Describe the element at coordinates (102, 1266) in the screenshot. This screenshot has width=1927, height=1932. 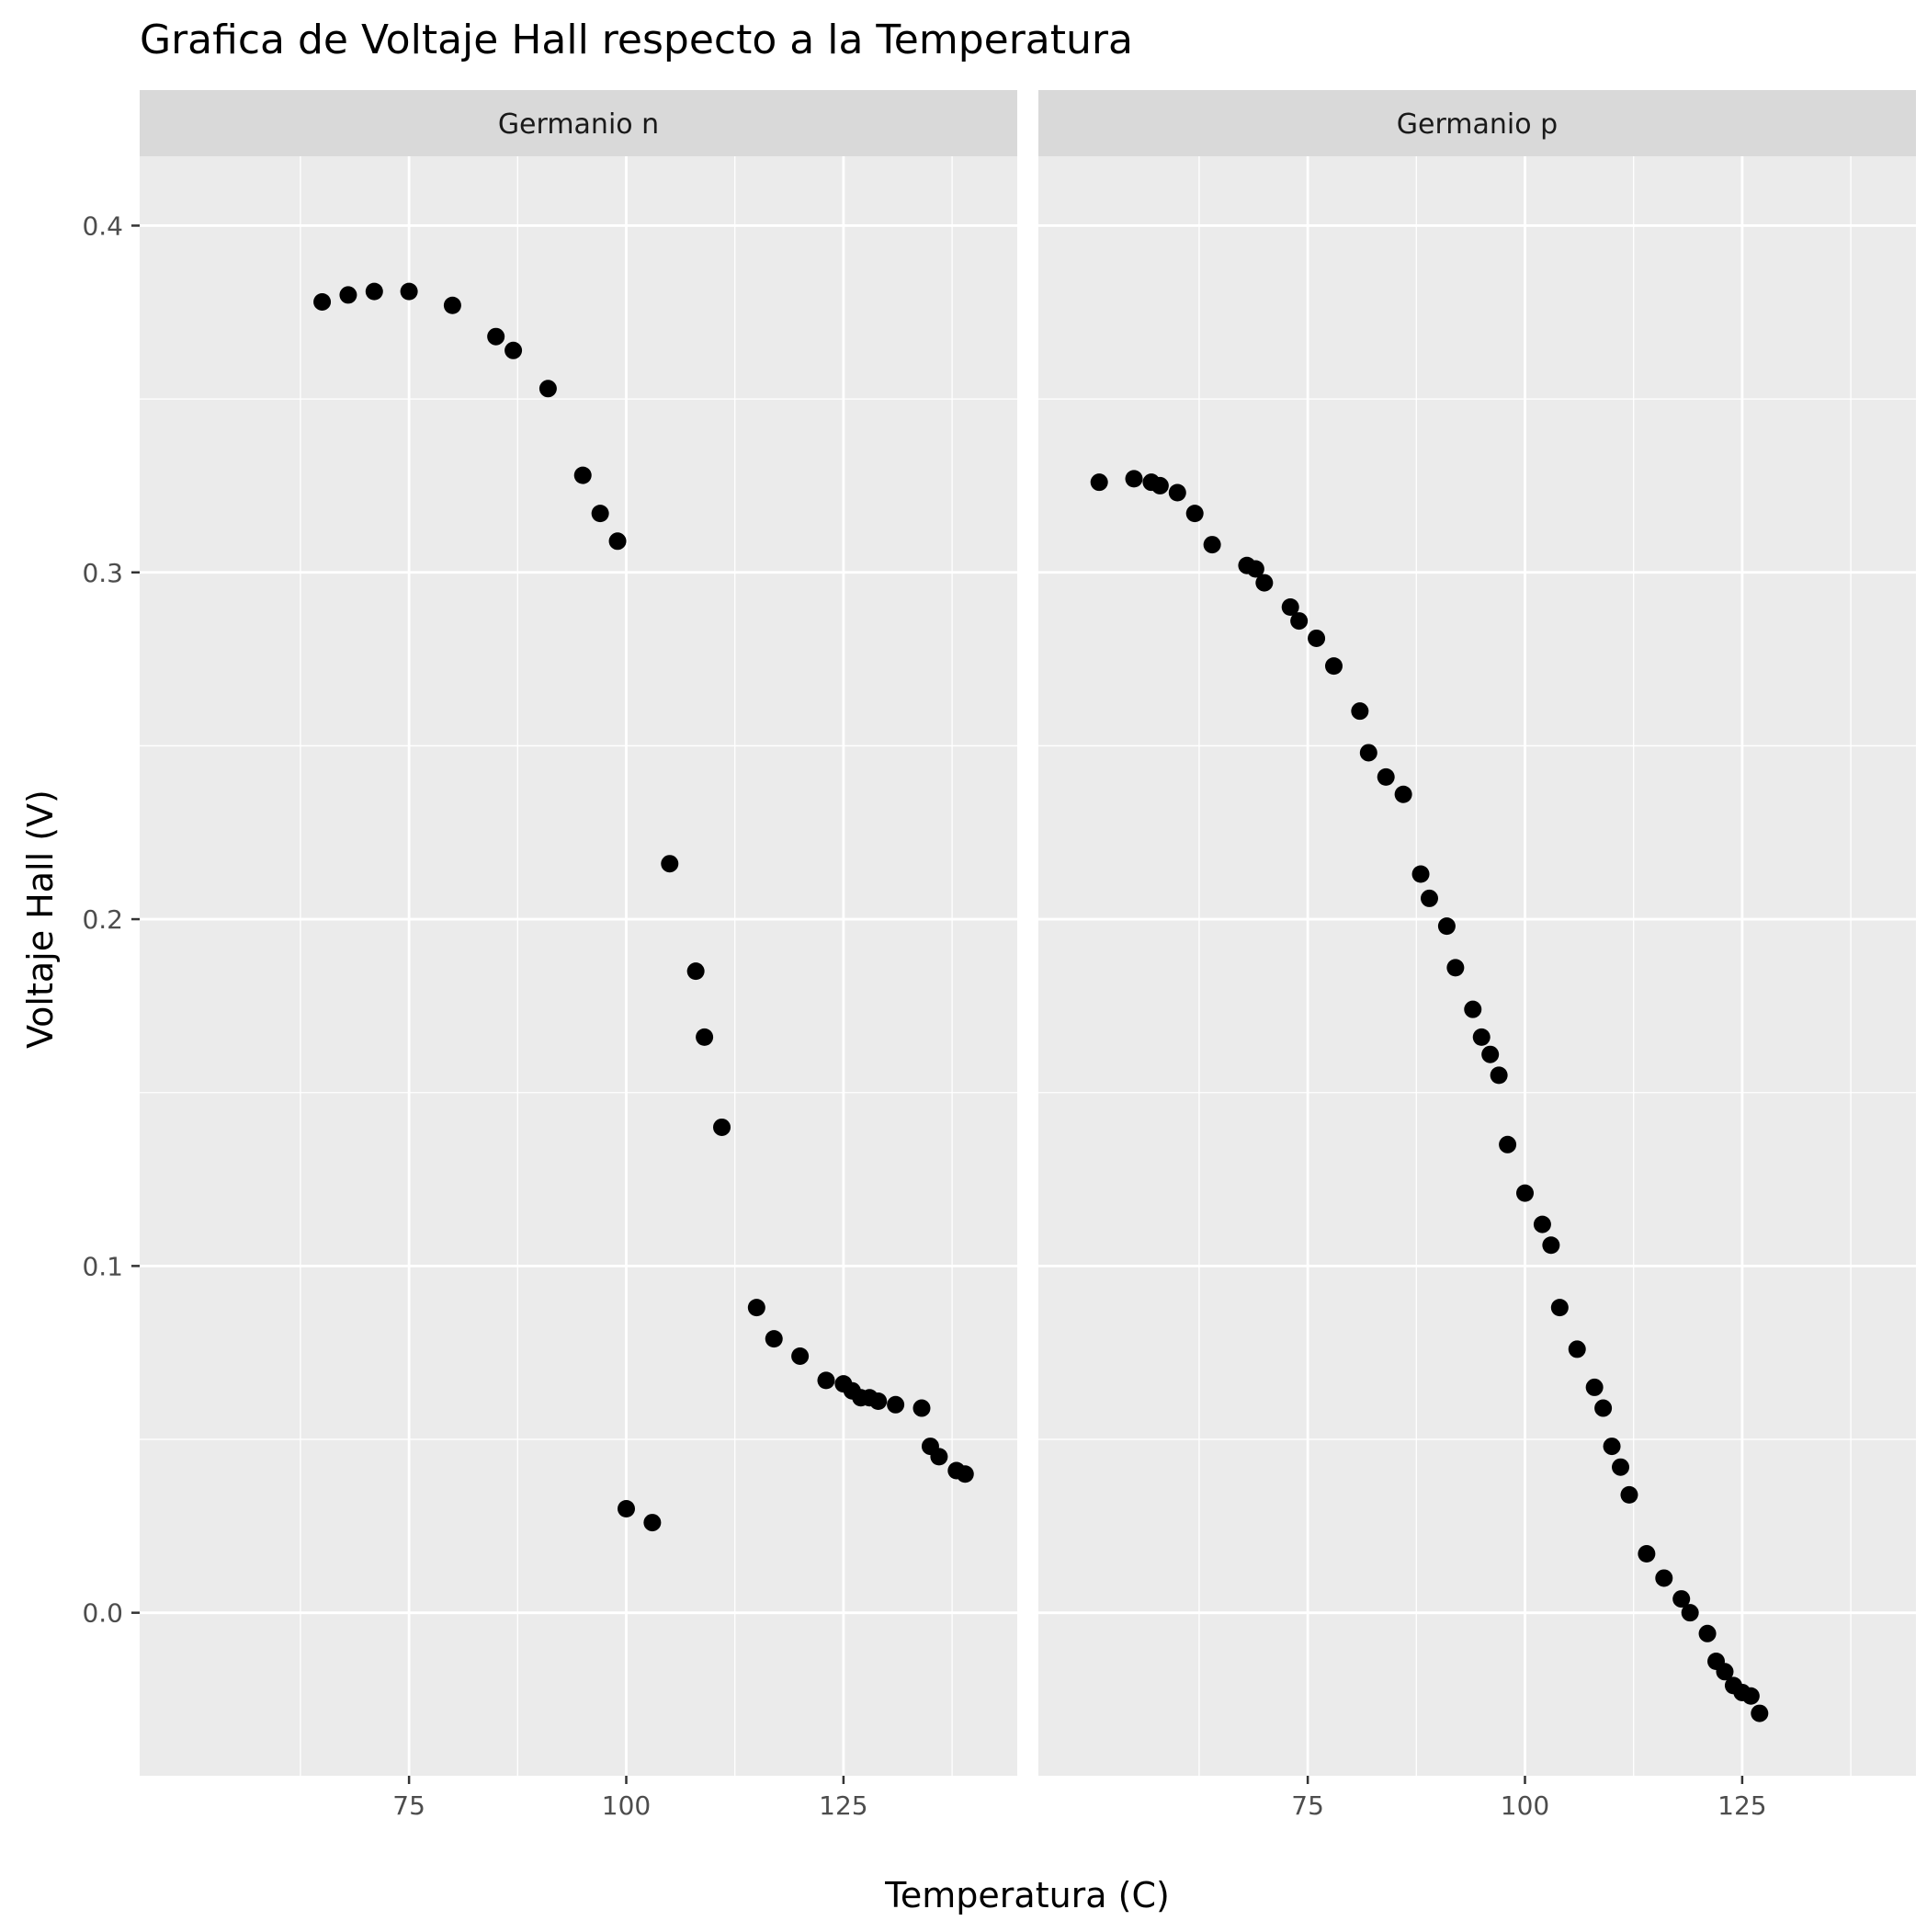
I see `y-tick-label: 0.1` at that location.